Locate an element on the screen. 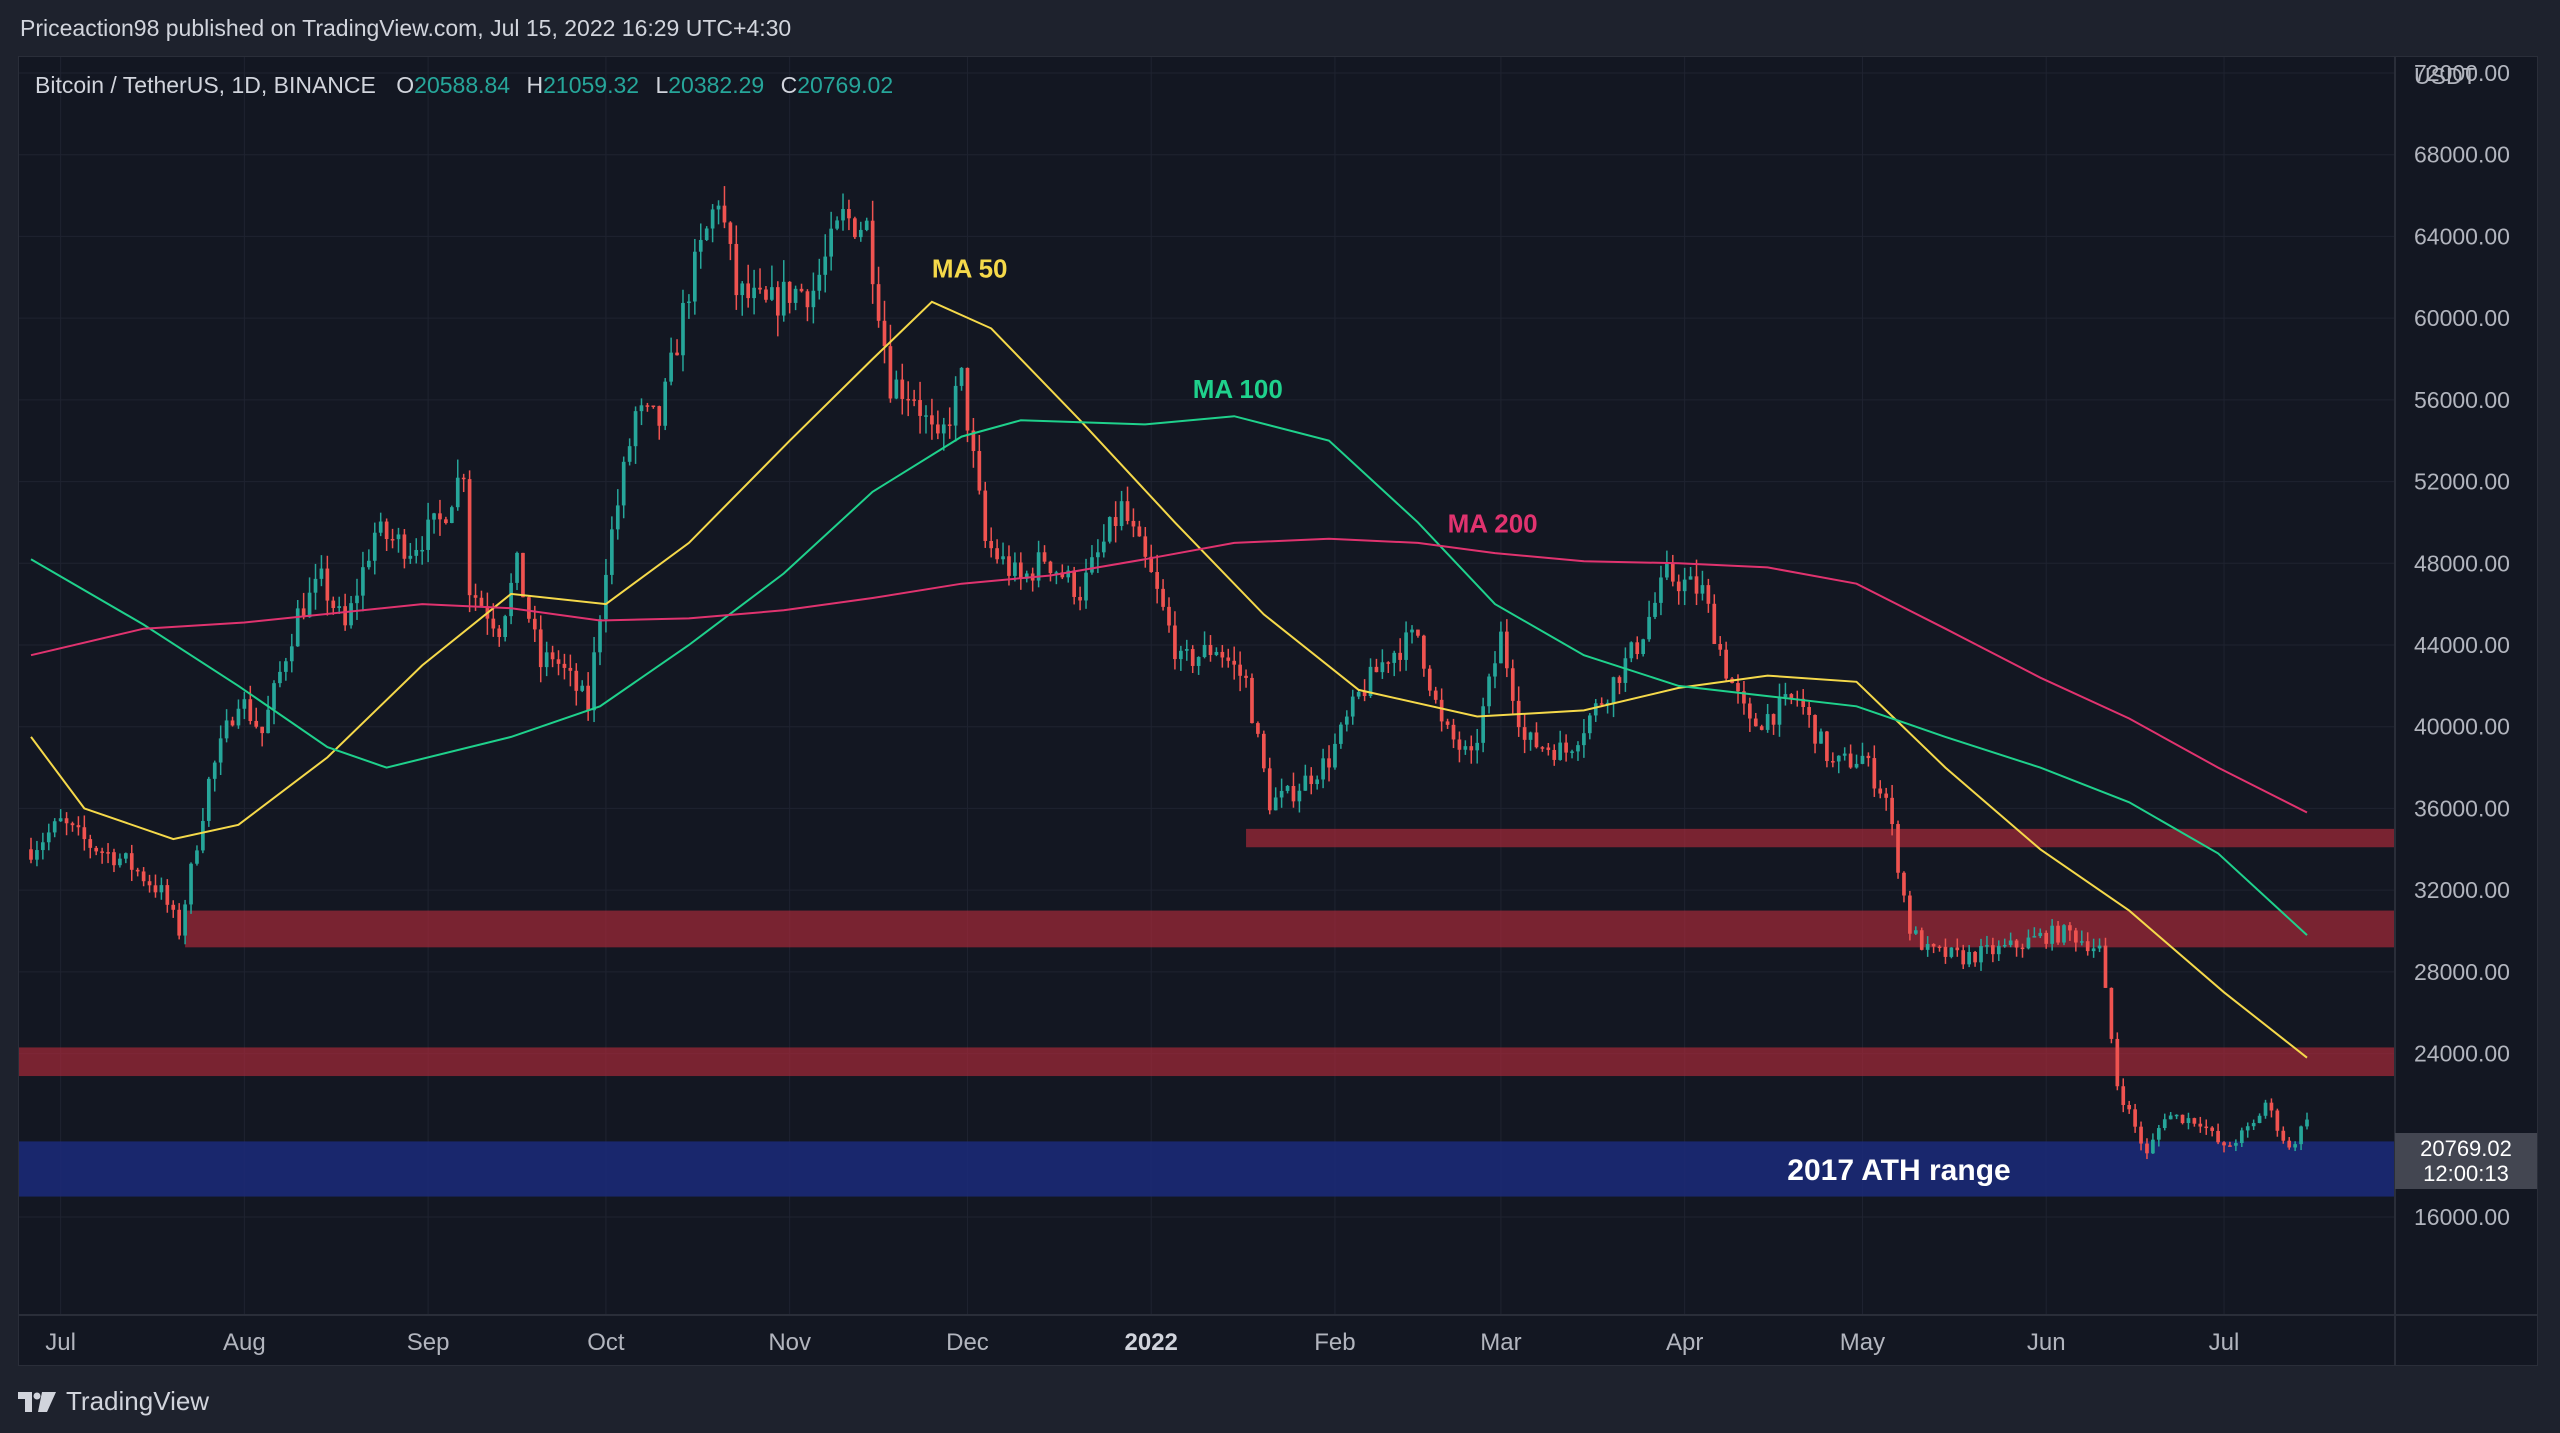 The width and height of the screenshot is (2560, 1433). ath-range-zone is located at coordinates (1207, 1169).